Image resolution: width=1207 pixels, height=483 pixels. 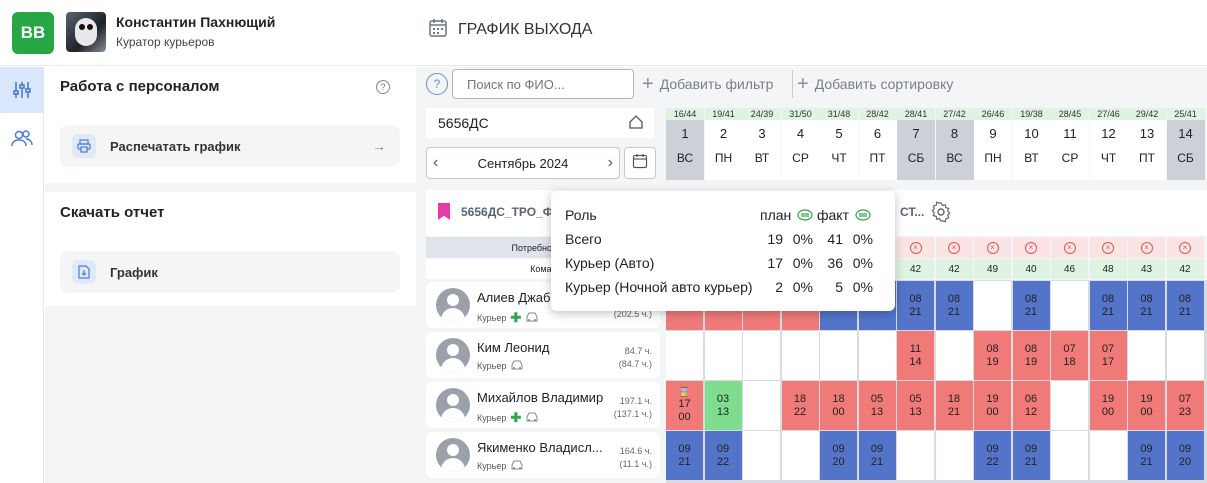 I want to click on shift-cell: 18 22, so click(x=800, y=405).